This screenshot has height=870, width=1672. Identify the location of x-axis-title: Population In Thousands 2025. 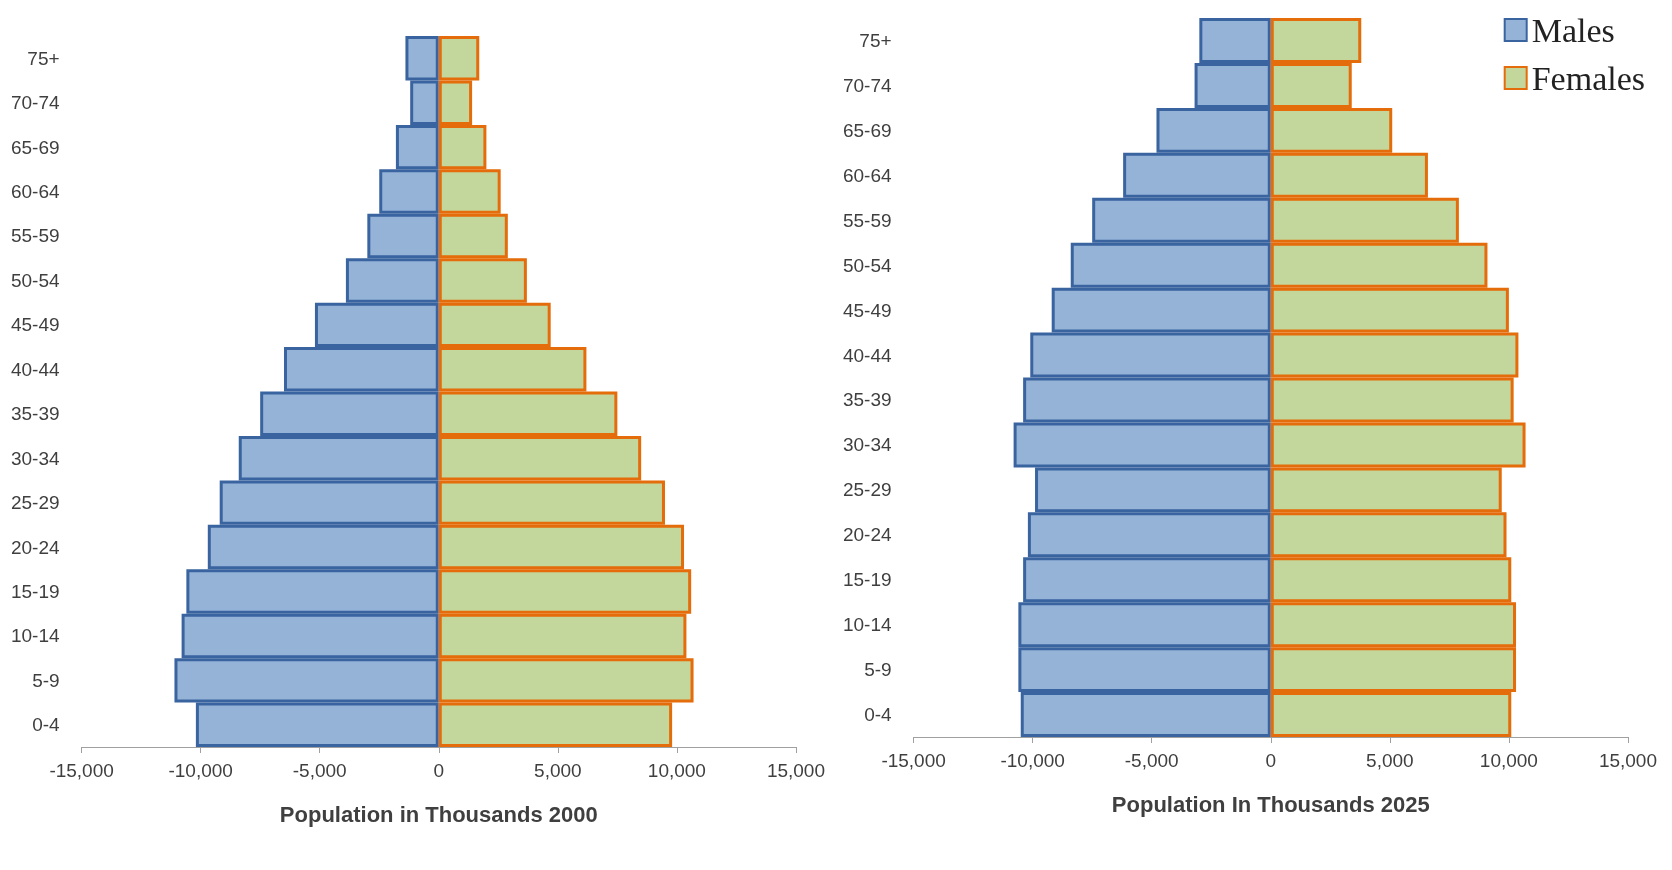
(1270, 804).